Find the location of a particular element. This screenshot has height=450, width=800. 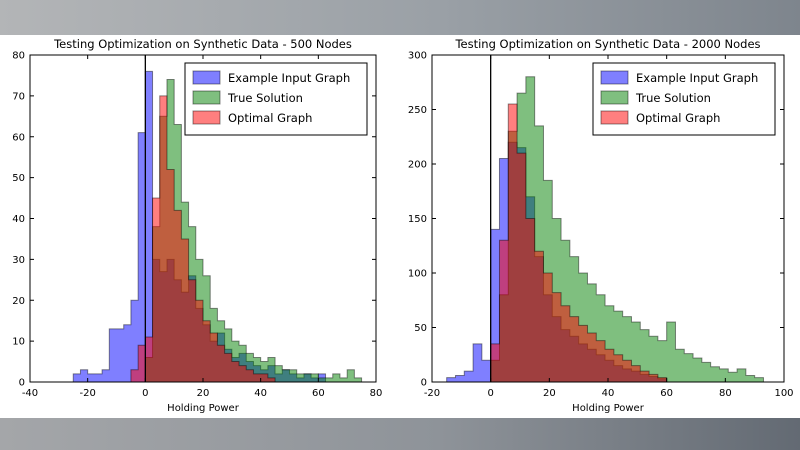

y-tick-label: 300 is located at coordinates (417, 56).